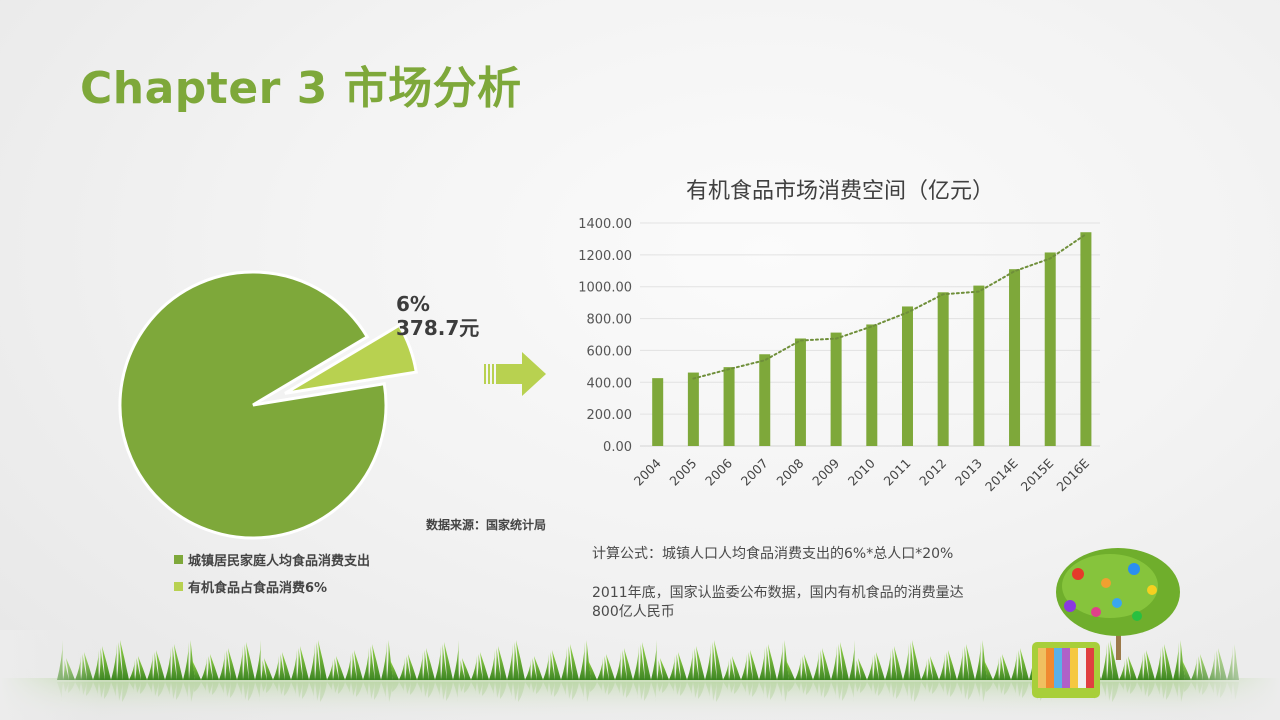 The height and width of the screenshot is (720, 1280). I want to click on svg-text: 2013, so click(968, 472).